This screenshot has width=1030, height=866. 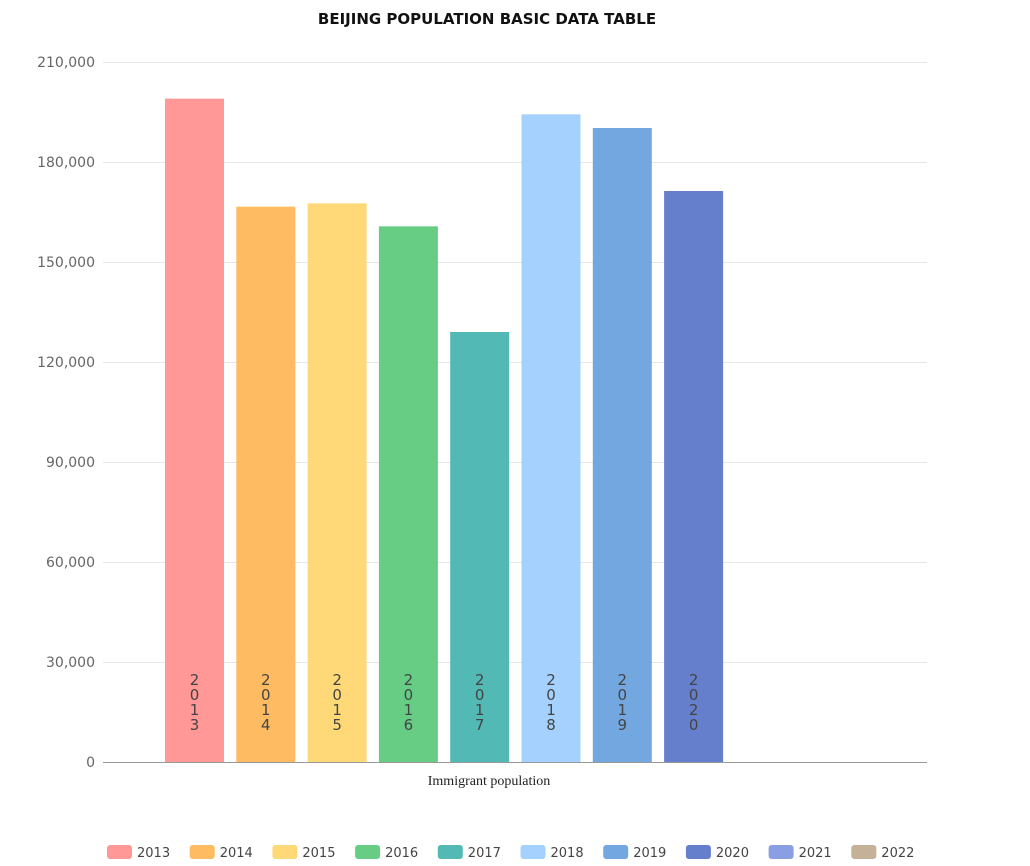 I want to click on bar-label-char: 8, so click(x=551, y=725).